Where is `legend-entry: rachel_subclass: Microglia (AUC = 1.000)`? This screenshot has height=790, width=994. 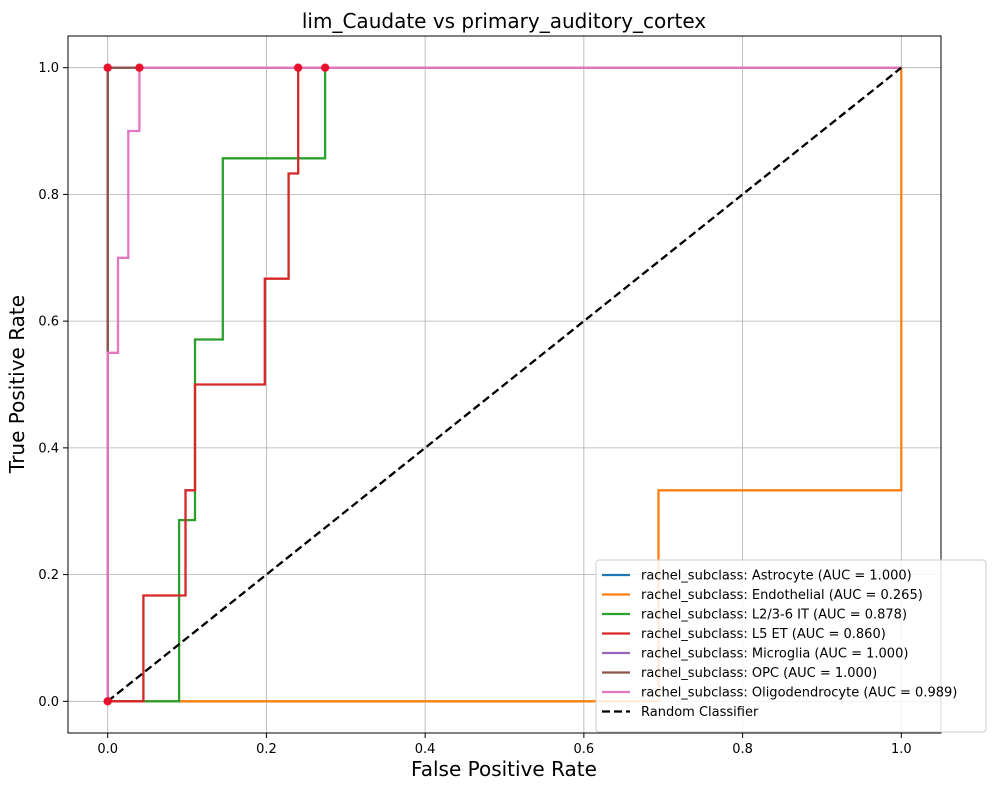
legend-entry: rachel_subclass: Microglia (AUC = 1.000) is located at coordinates (774, 654).